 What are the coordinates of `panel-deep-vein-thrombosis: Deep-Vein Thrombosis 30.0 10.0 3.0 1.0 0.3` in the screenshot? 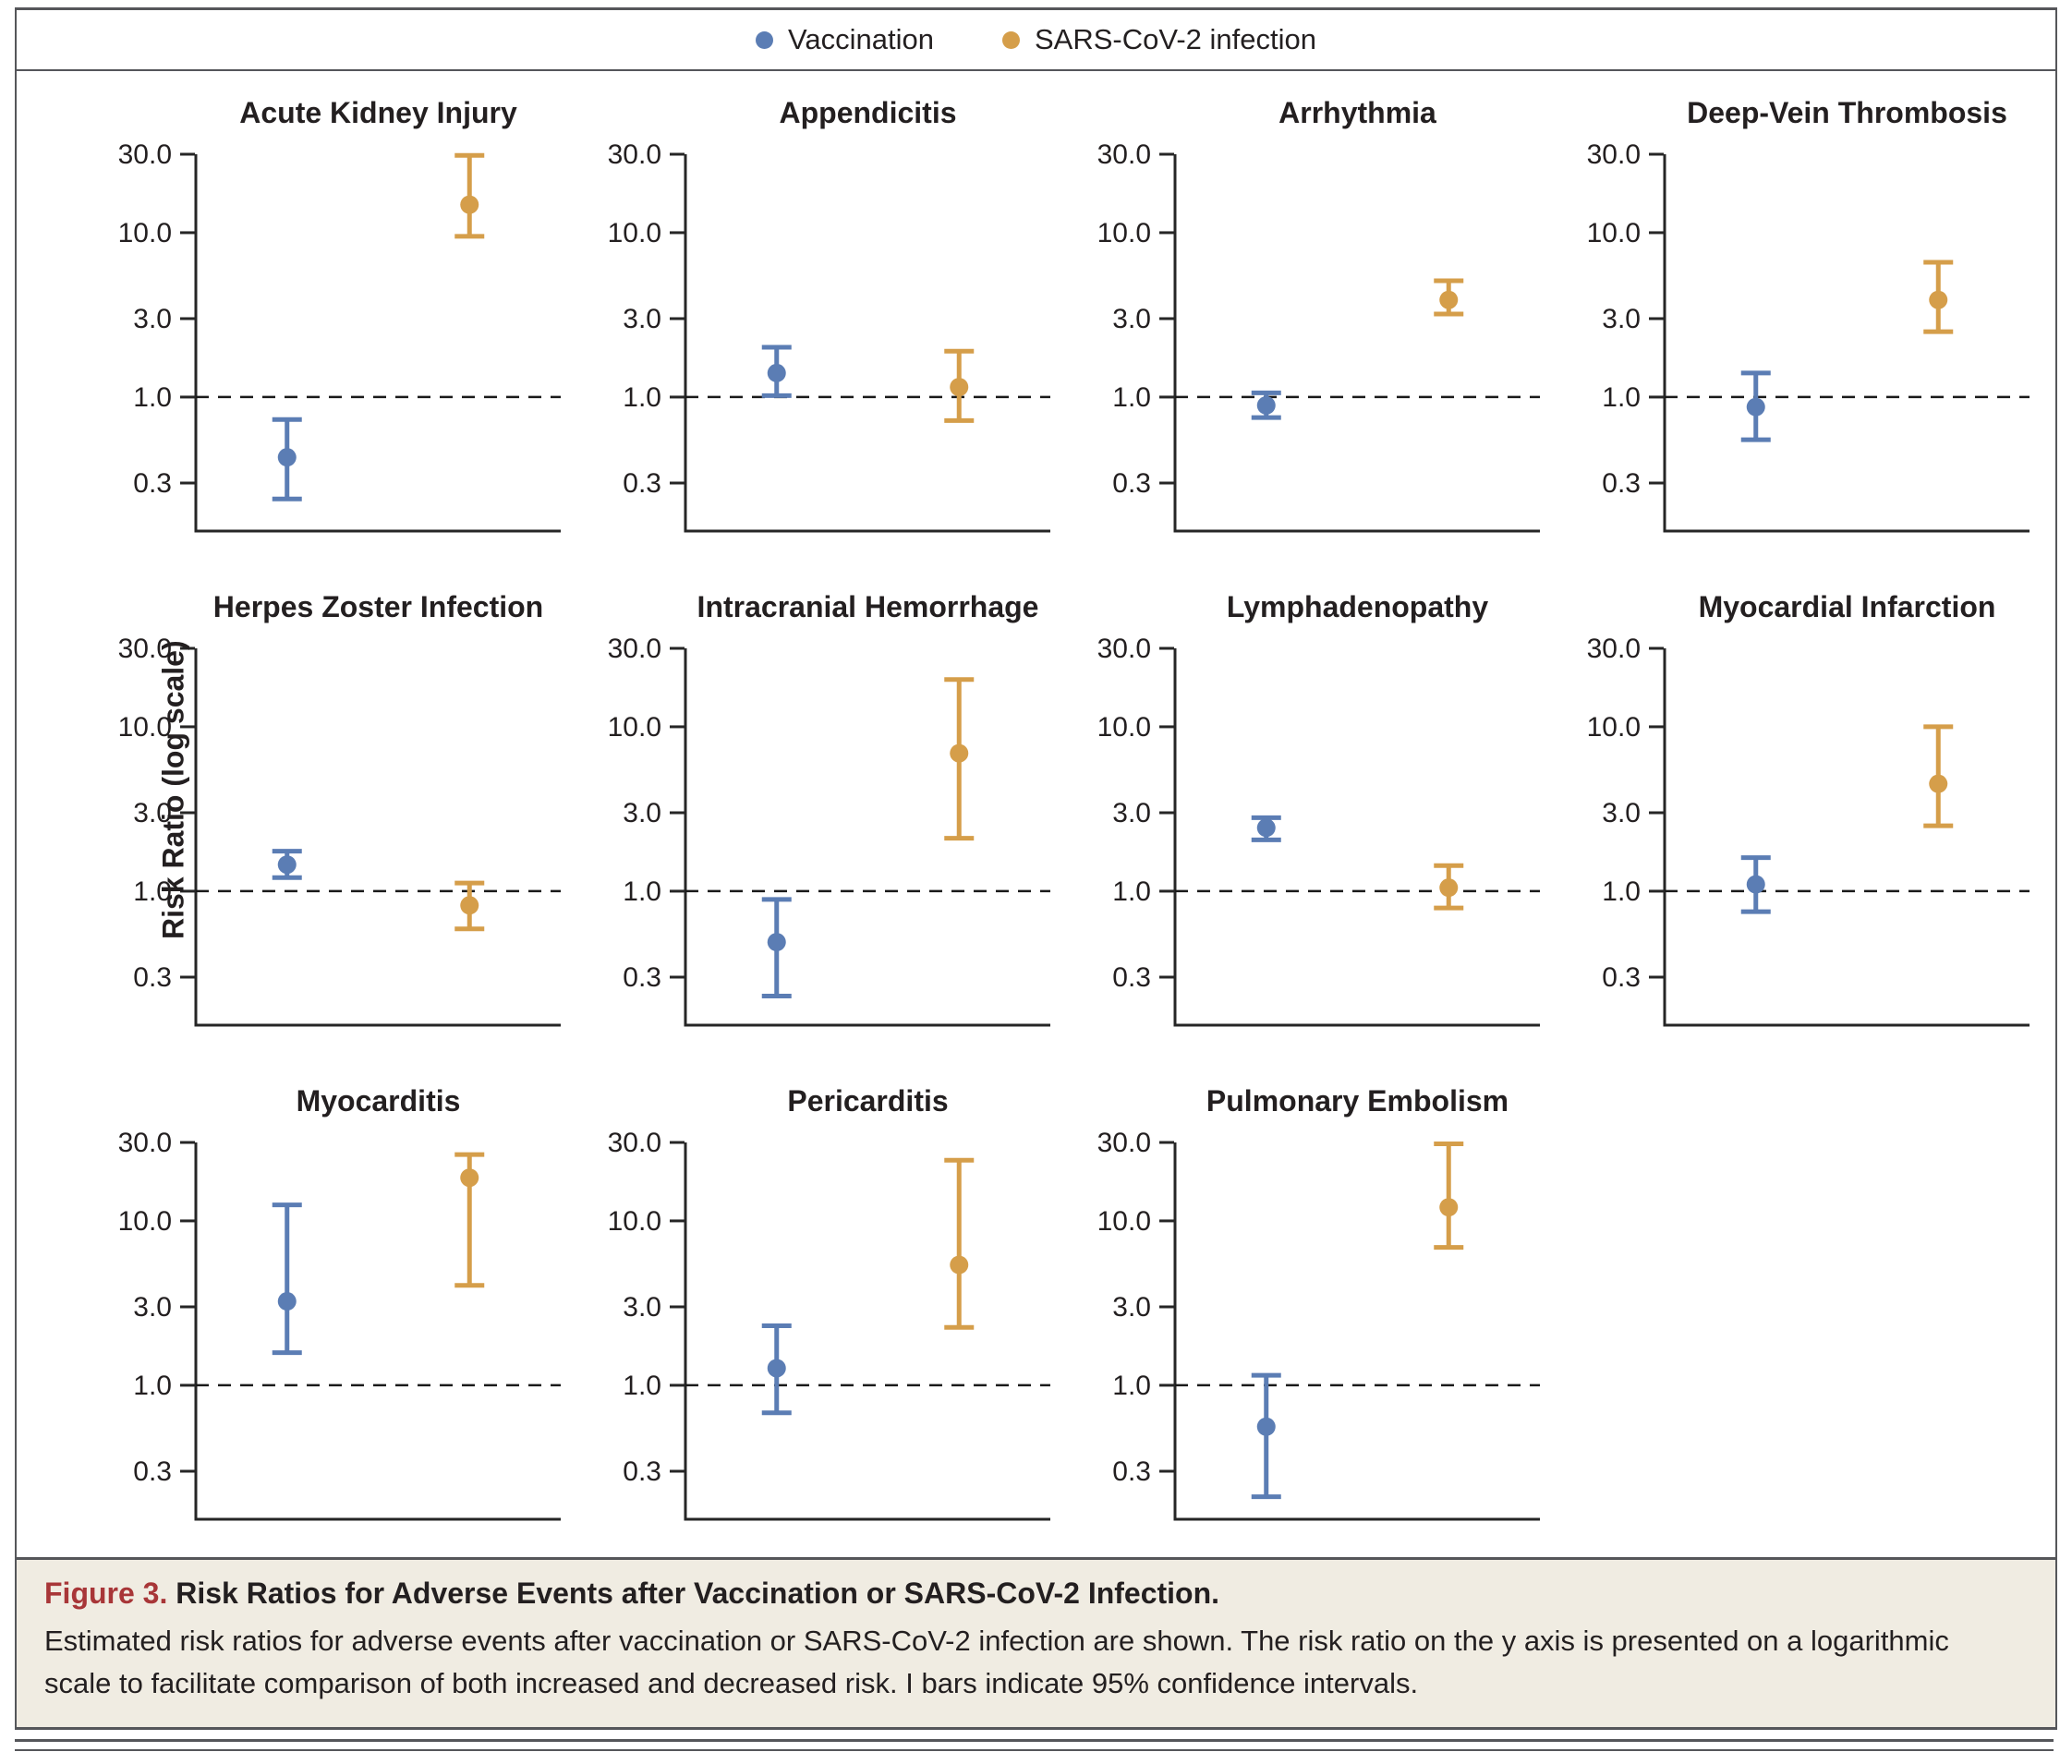 It's located at (1803, 316).